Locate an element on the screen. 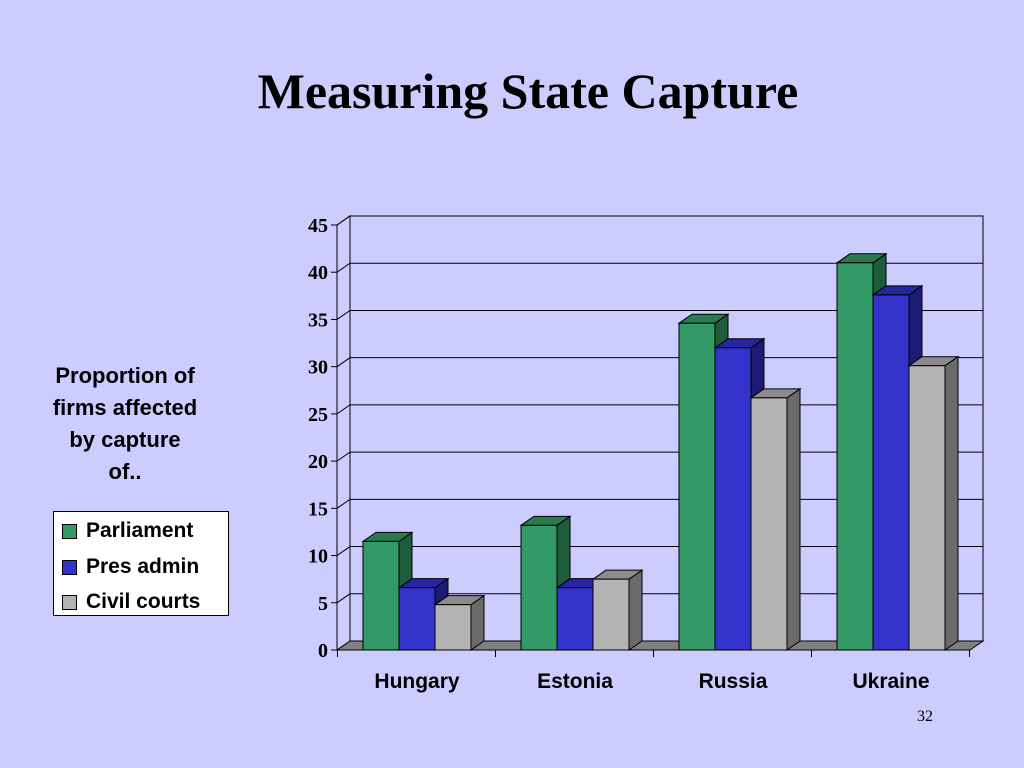 This screenshot has width=1024, height=768. bar-side-civil-courts-ukraine is located at coordinates (951, 503).